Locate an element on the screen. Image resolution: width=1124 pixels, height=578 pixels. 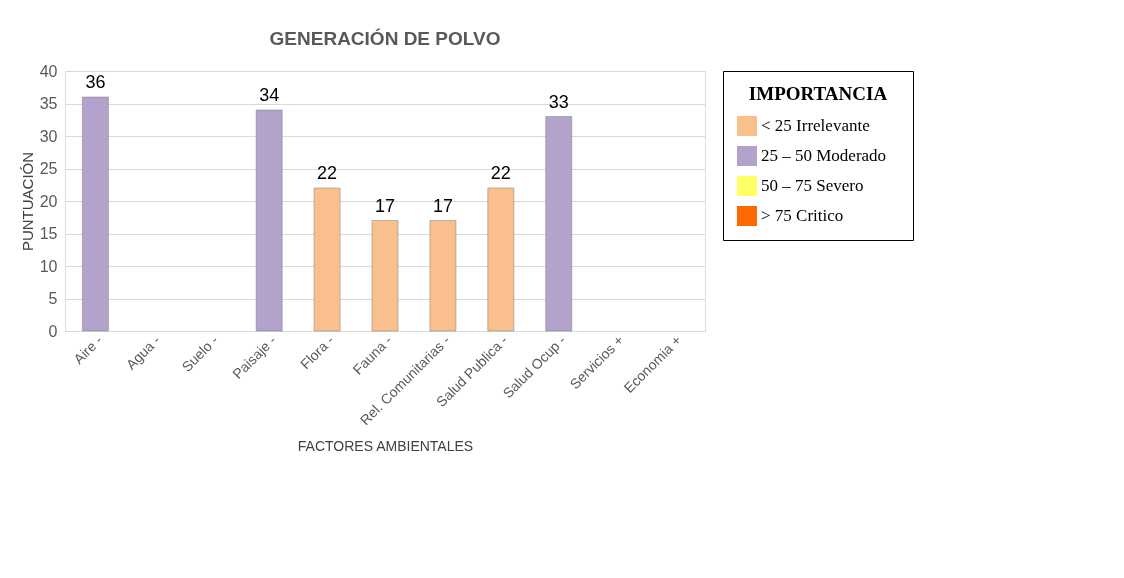
legend-label: 25 – 50 Moderado is located at coordinates (824, 155).